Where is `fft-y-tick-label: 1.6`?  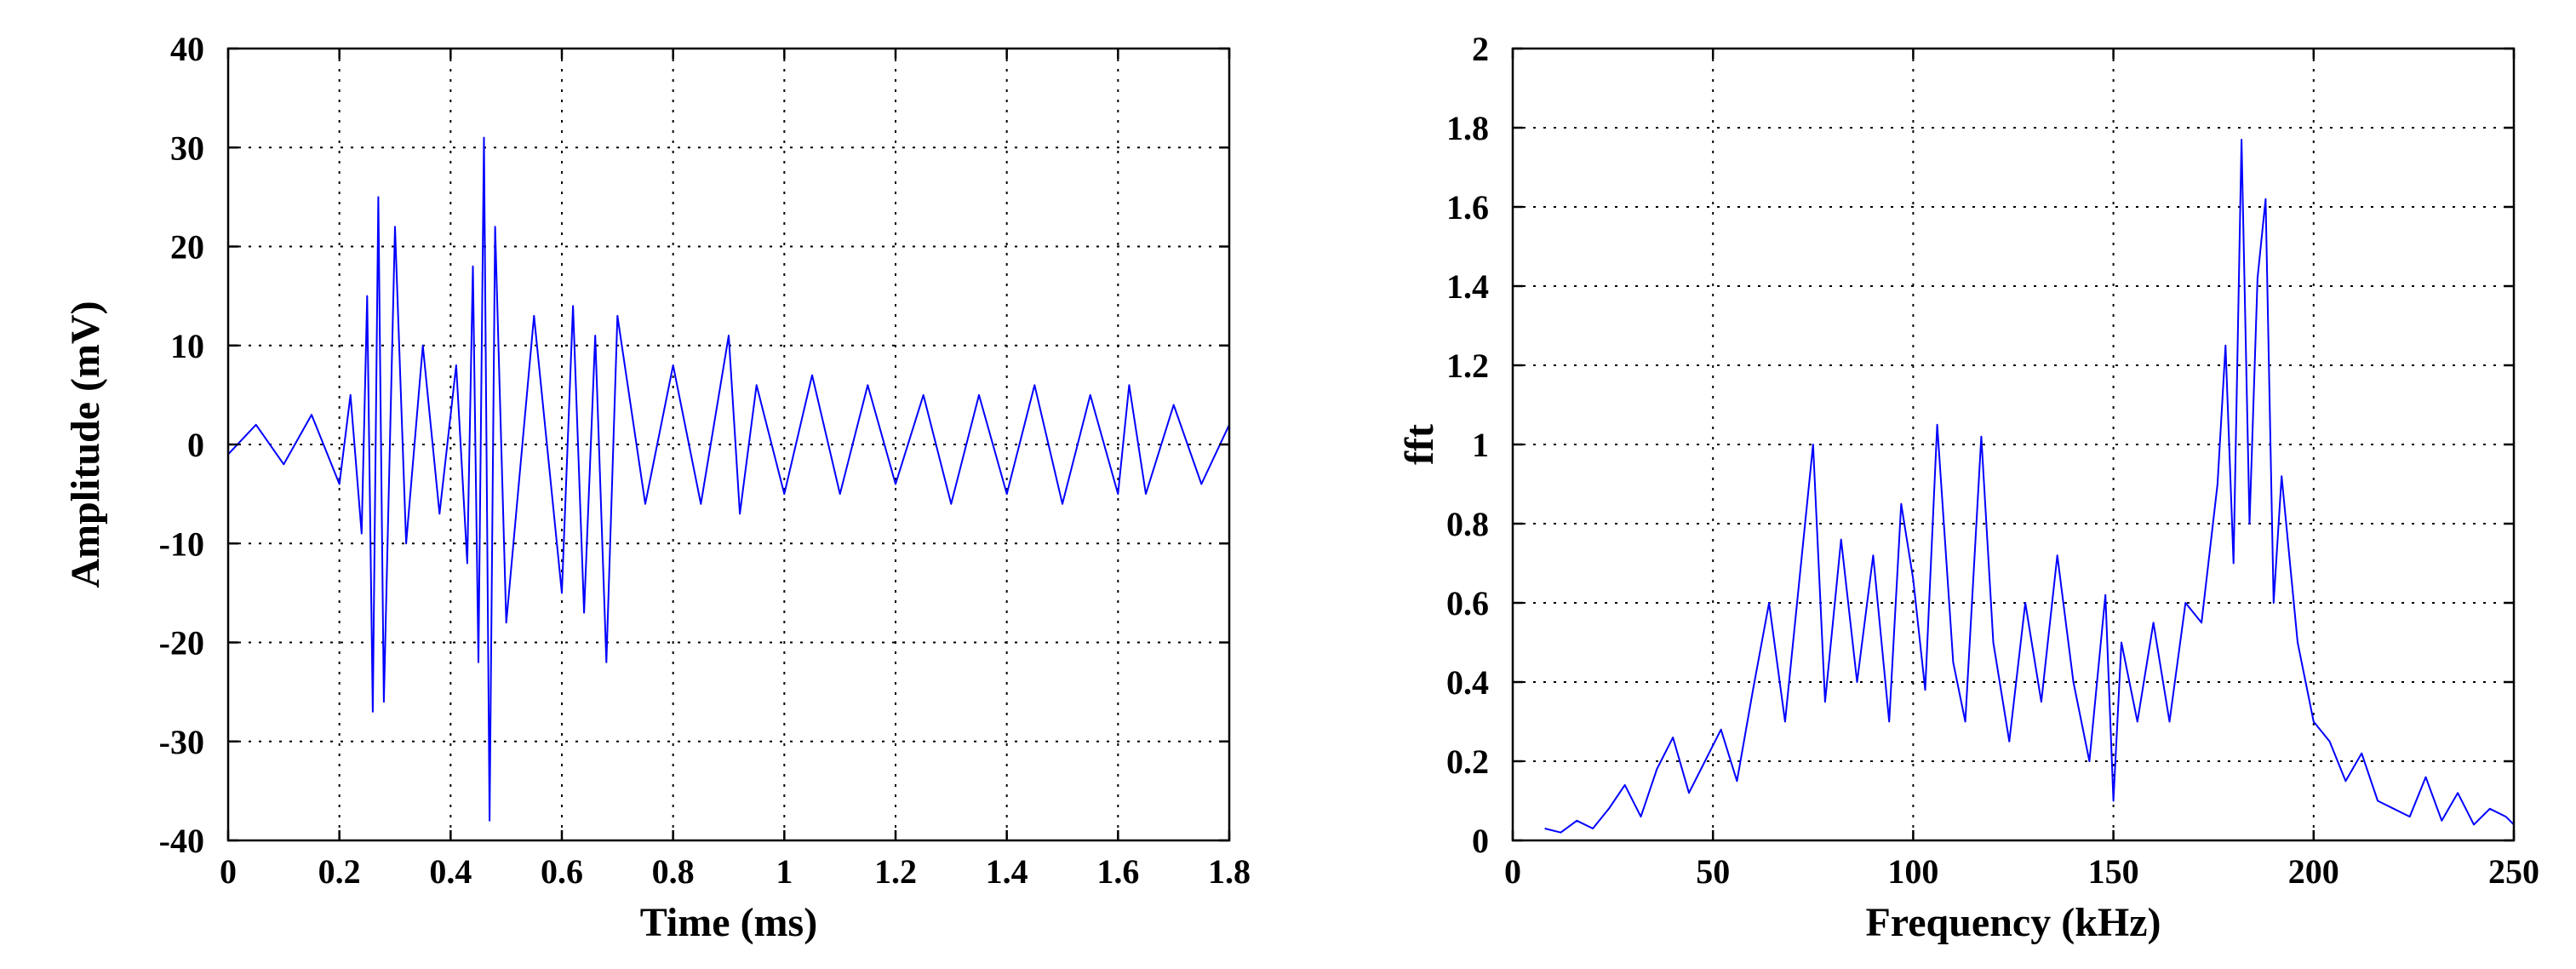 fft-y-tick-label: 1.6 is located at coordinates (1467, 207).